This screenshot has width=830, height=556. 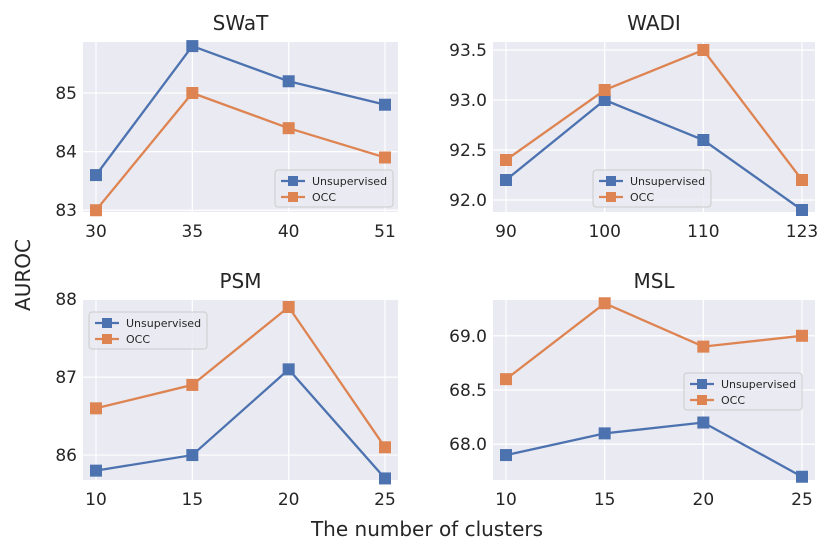 What do you see at coordinates (802, 500) in the screenshot?
I see `x-tick-label-msl: 25` at bounding box center [802, 500].